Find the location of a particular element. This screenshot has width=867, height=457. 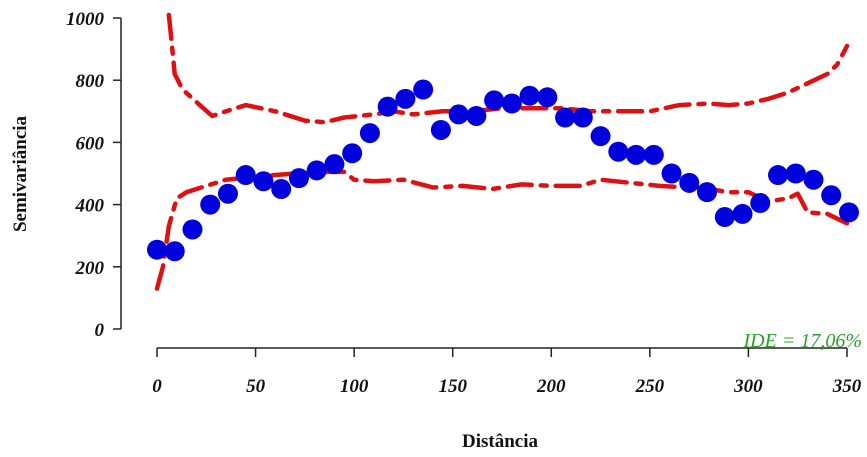

x-tick-label: 0 is located at coordinates (157, 386).